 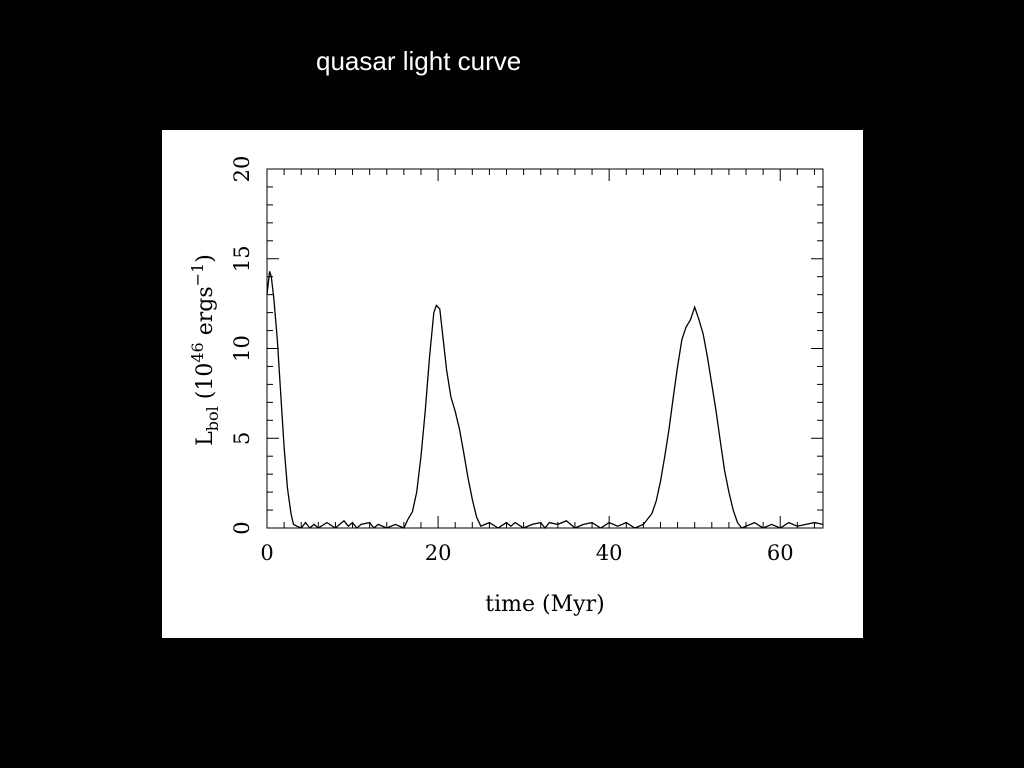 I want to click on y-label-exponent: 46, so click(x=197, y=352).